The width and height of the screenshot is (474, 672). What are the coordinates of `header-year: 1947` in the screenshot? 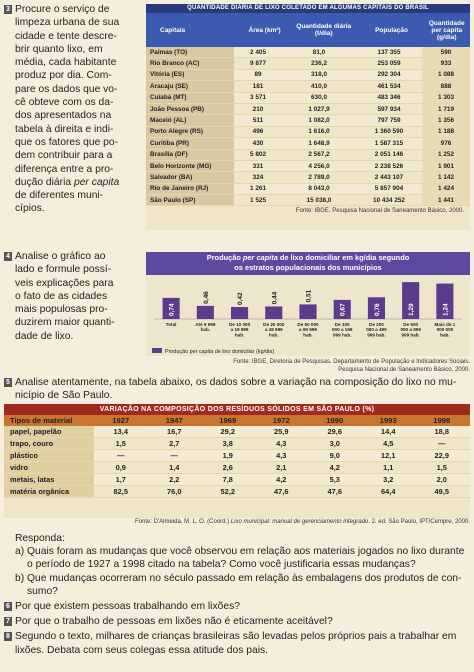 It's located at (174, 420).